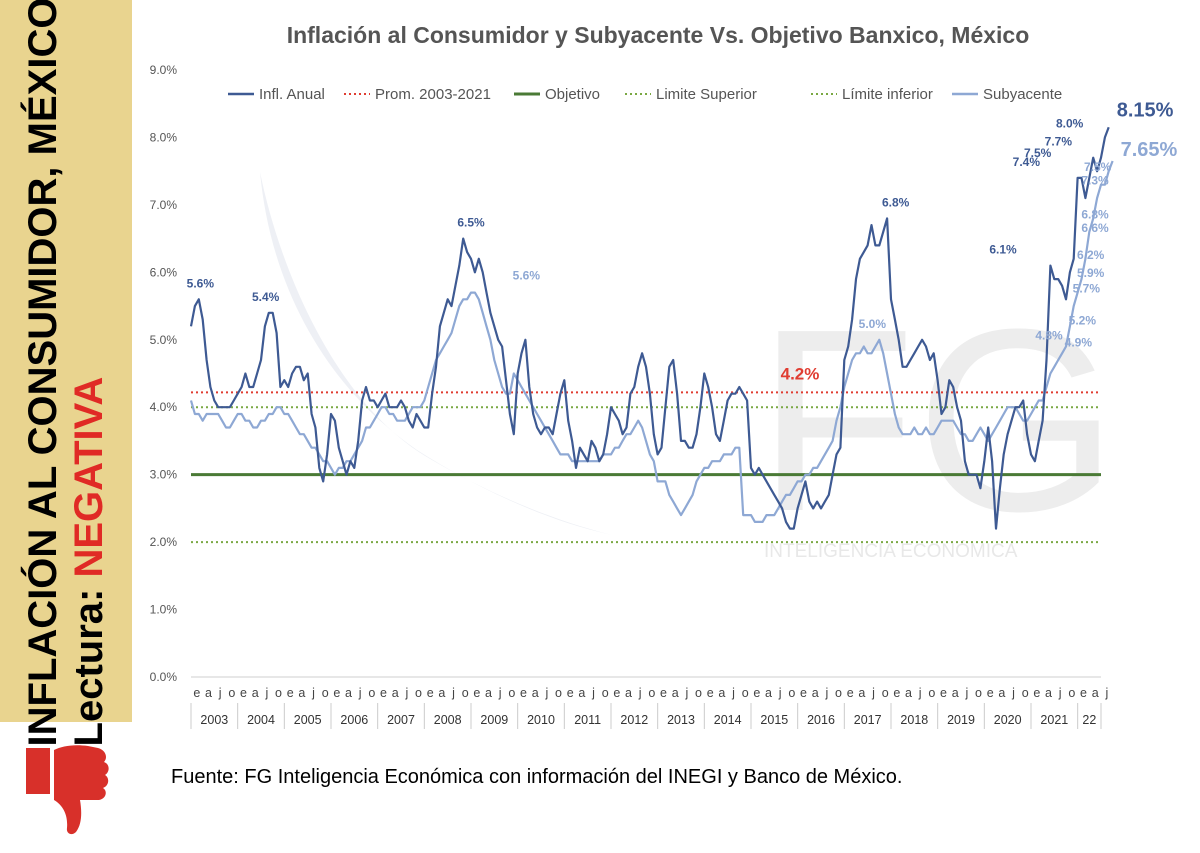 The height and width of the screenshot is (853, 1200). I want to click on x-tick-year: 2018, so click(914, 720).